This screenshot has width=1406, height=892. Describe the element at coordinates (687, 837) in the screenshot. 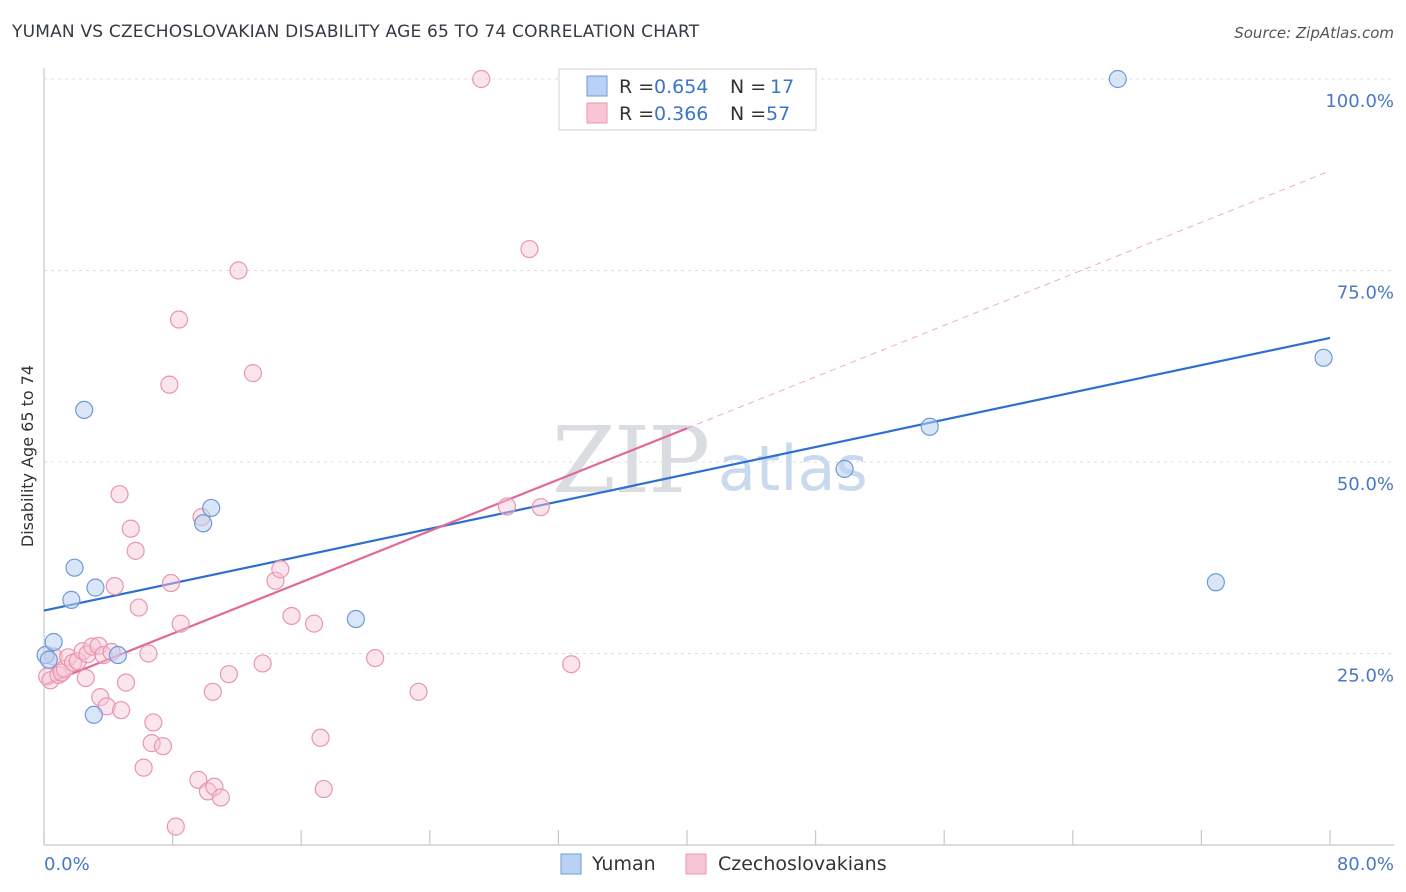

I see `x-tick-marks` at that location.